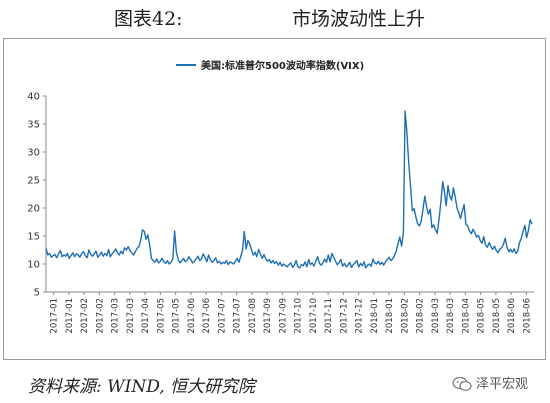 This screenshot has width=550, height=403. Describe the element at coordinates (33, 237) in the screenshot. I see `y-tick-label: 15` at that location.